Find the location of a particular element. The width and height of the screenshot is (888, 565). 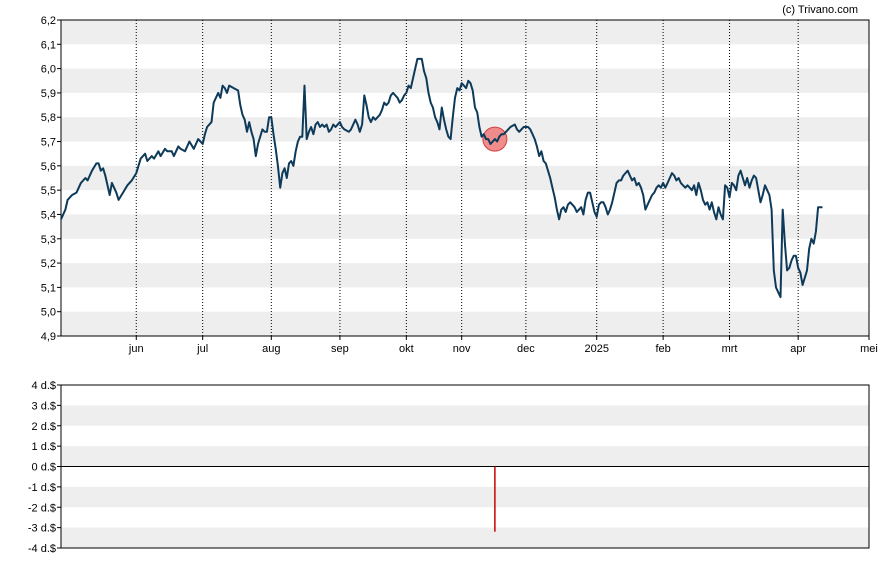

price-y-tick-label: 5,2 is located at coordinates (48, 264).